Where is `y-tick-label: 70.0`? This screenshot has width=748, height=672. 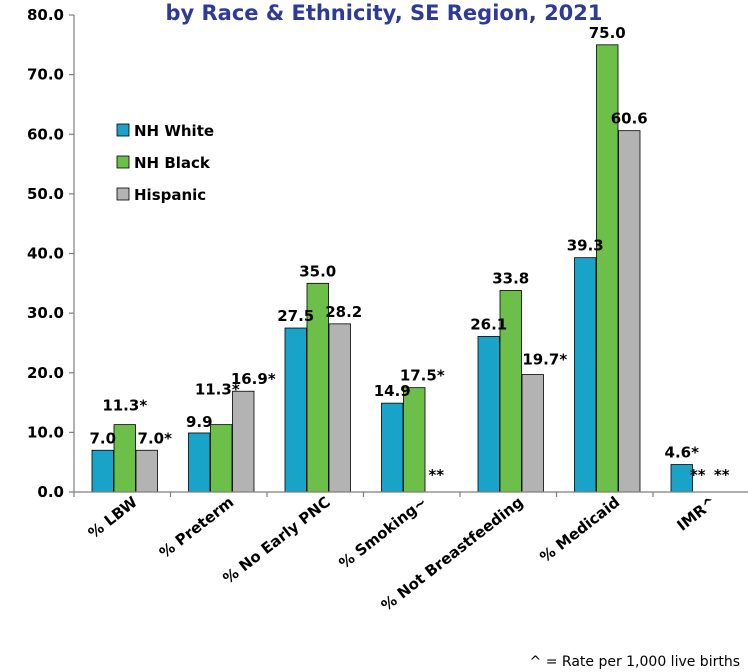
y-tick-label: 70.0 is located at coordinates (45, 75).